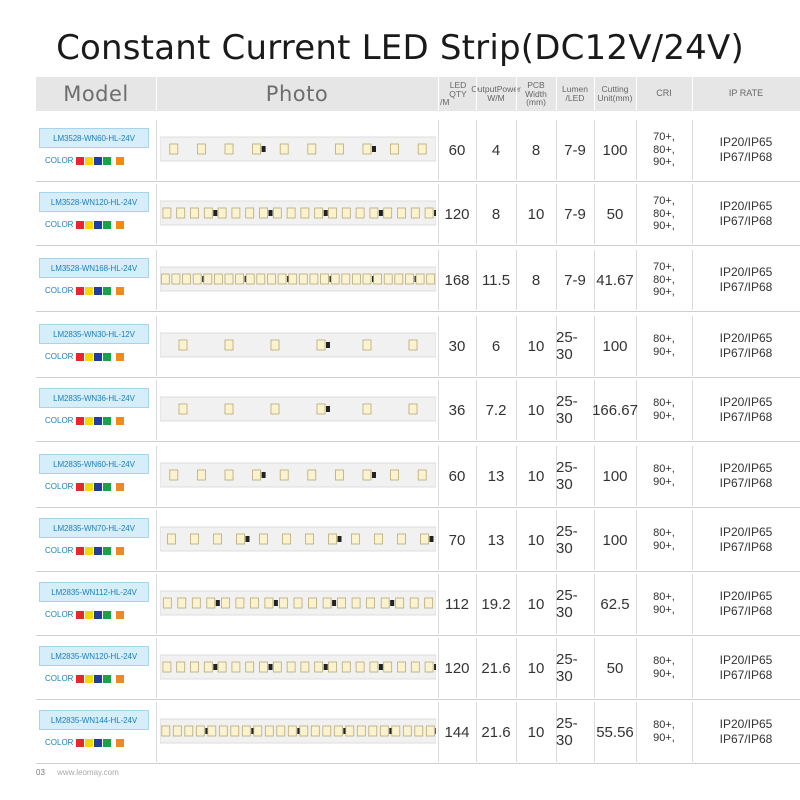 Image resolution: width=800 pixels, height=800 pixels. Describe the element at coordinates (94, 720) in the screenshot. I see `model-label: LM2835-WN144-HL-24V` at that location.